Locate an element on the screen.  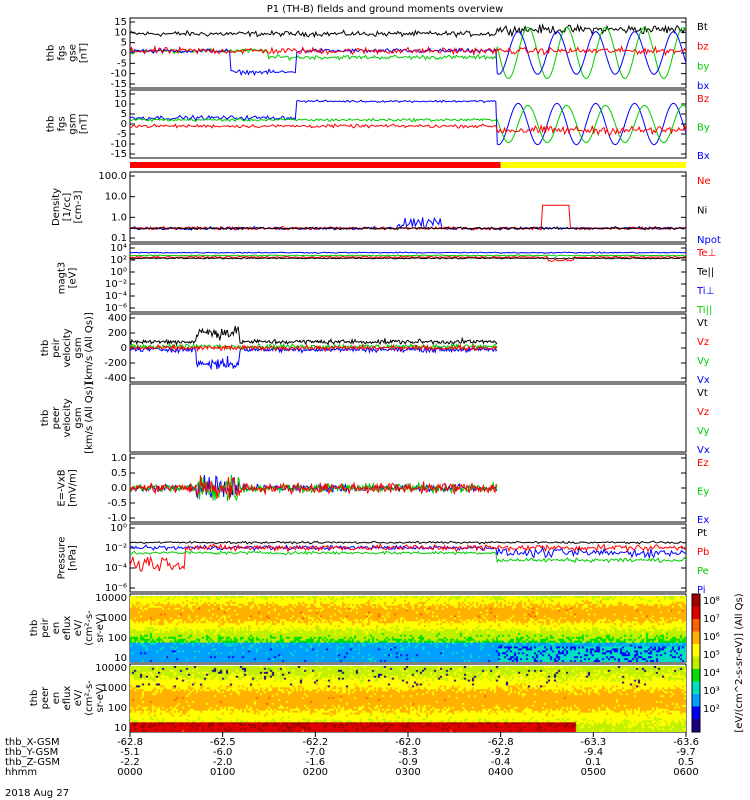
ytick-label: 10⁻⁴ is located at coordinates (116, 568).